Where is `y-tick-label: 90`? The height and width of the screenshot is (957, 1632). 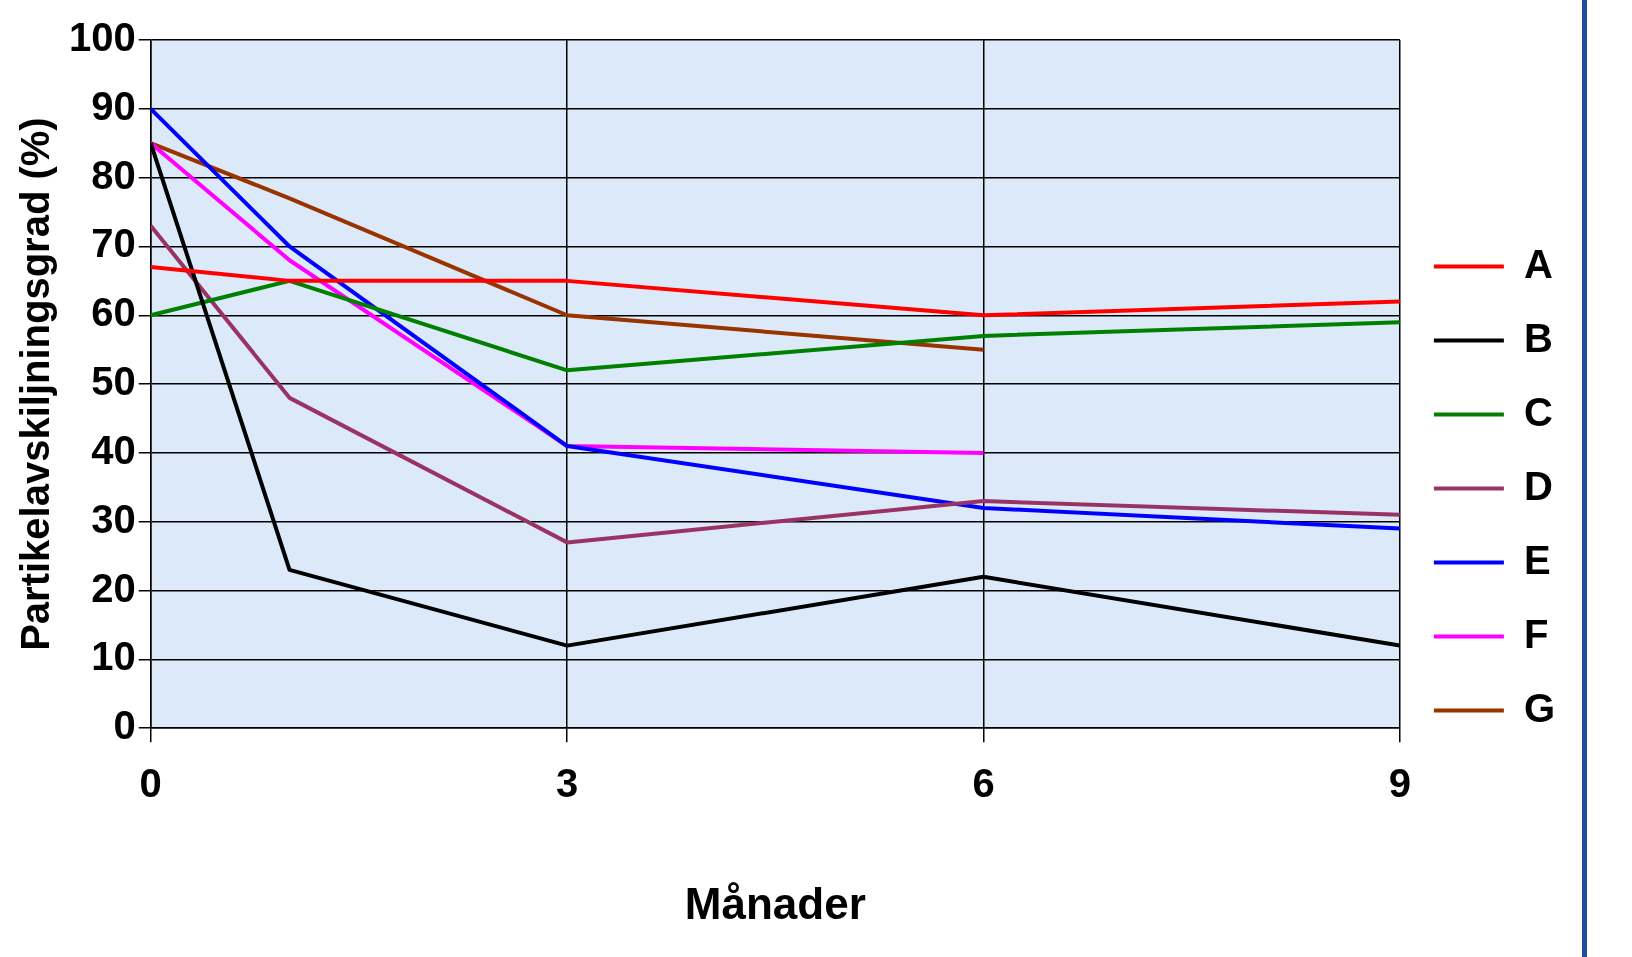
y-tick-label: 90 is located at coordinates (113, 105).